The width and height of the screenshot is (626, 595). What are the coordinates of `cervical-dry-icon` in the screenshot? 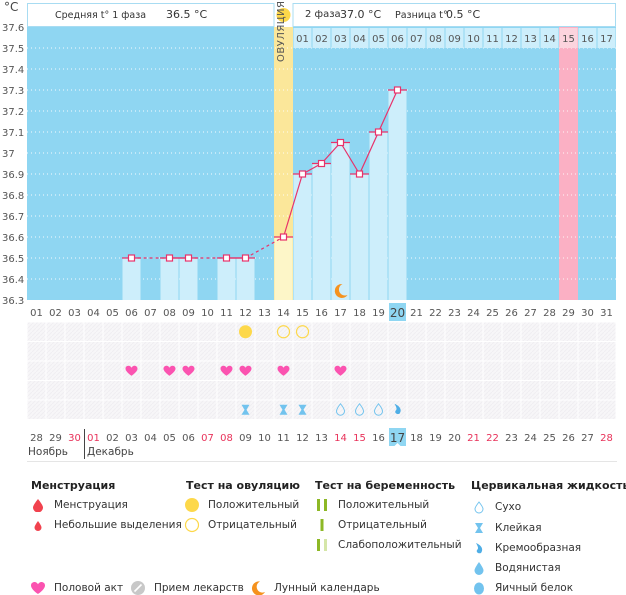 It's located at (378, 409).